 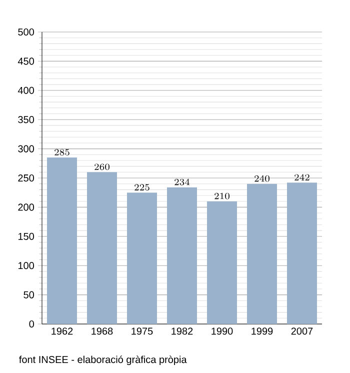 I want to click on y-tick-label: 350, so click(x=26, y=120).